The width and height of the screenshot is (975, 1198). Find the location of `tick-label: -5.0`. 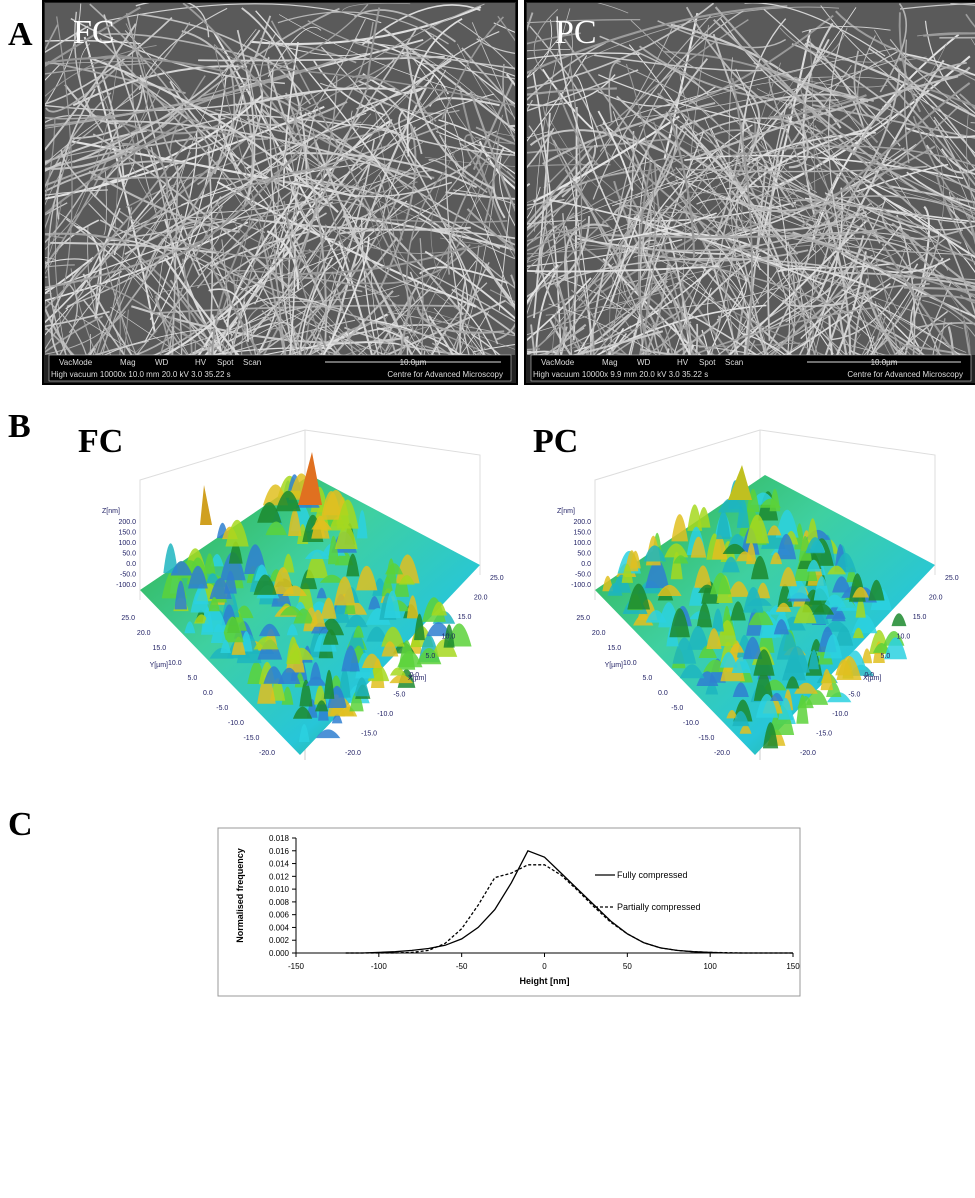

tick-label: -5.0 is located at coordinates (399, 695).